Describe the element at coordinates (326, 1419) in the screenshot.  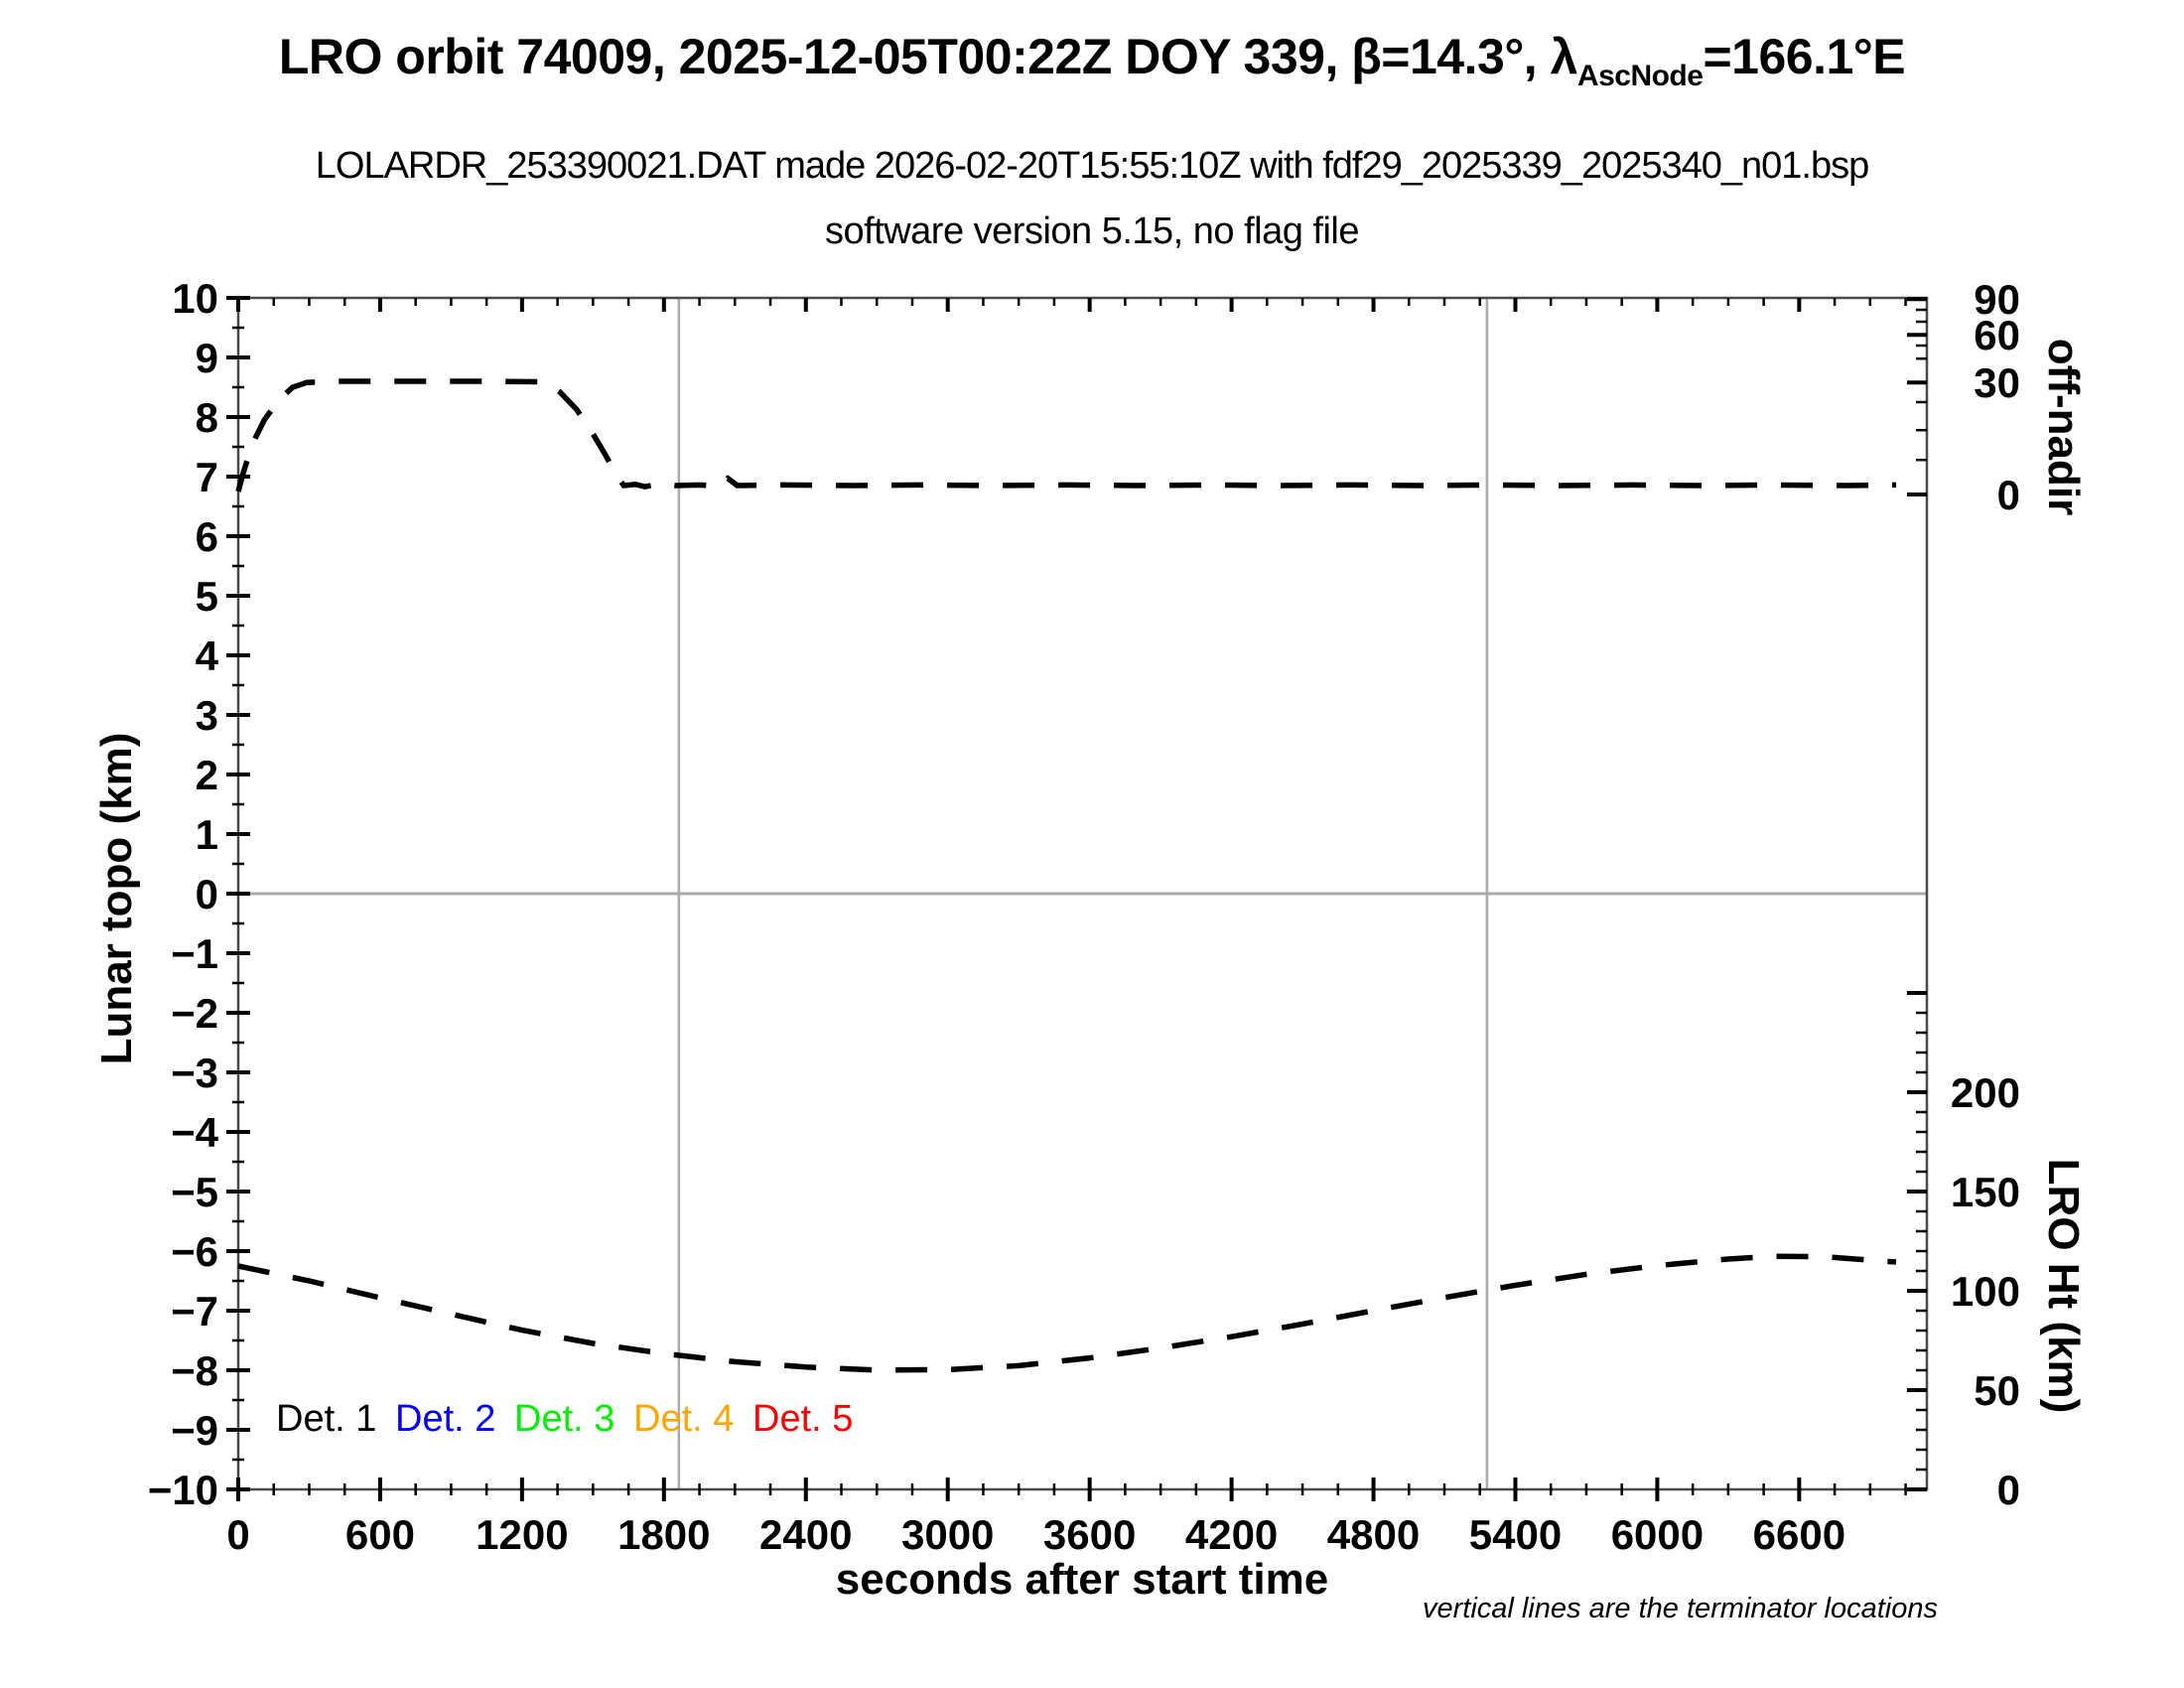
I see `legend-item-det-1: Det. 1` at that location.